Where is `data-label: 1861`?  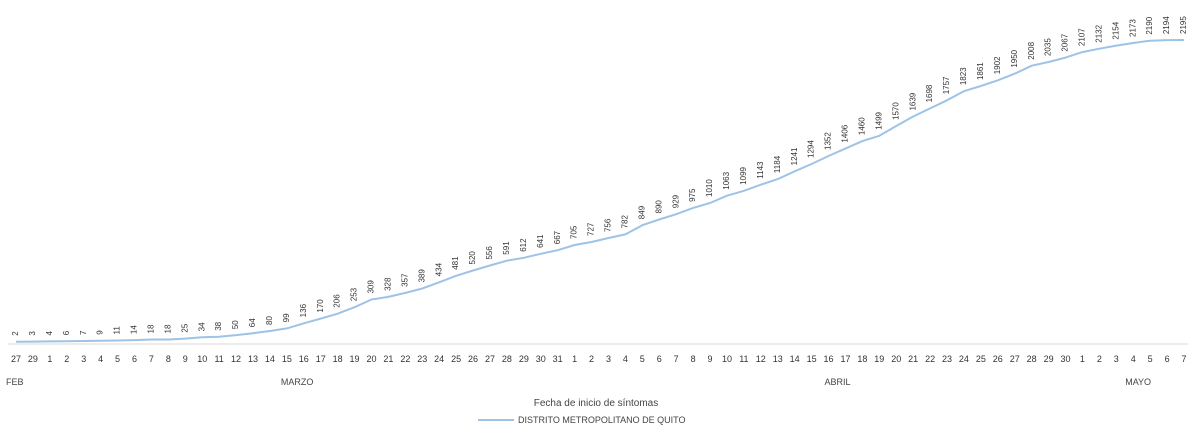
data-label: 1861 is located at coordinates (980, 71).